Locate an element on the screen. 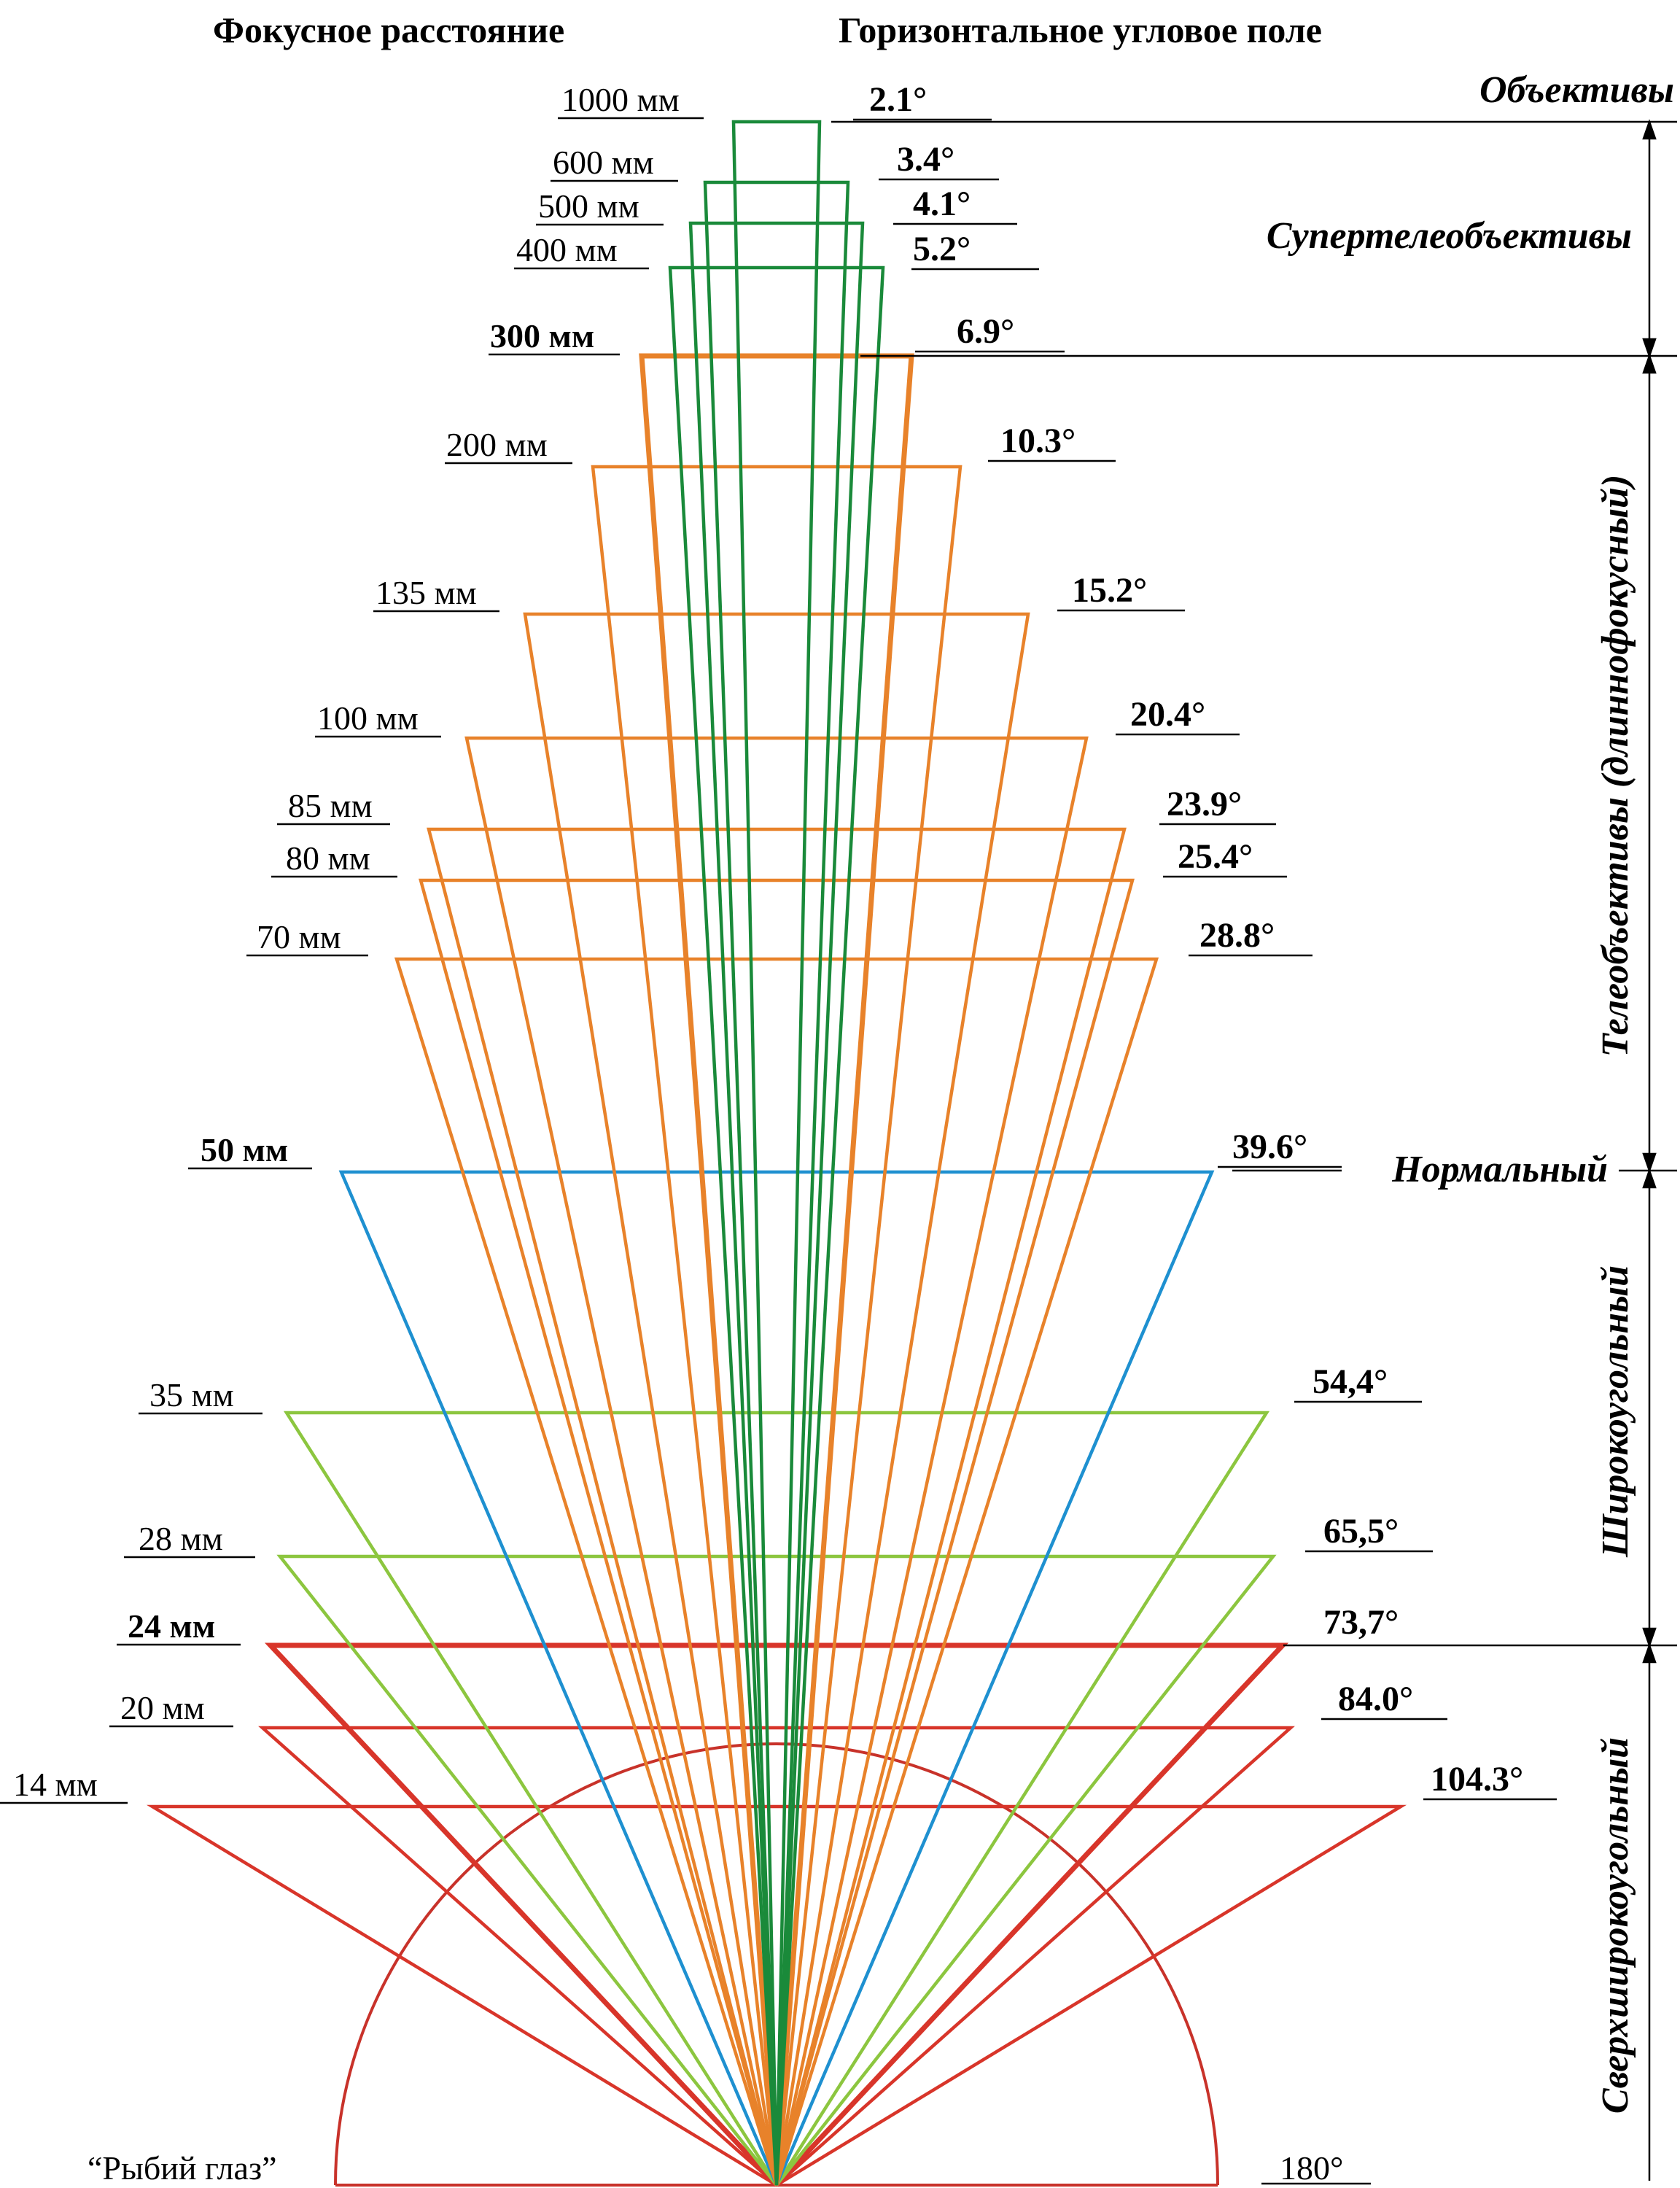 This screenshot has width=1680, height=2188. angle-of-view-label: 54,4° is located at coordinates (1350, 1381).